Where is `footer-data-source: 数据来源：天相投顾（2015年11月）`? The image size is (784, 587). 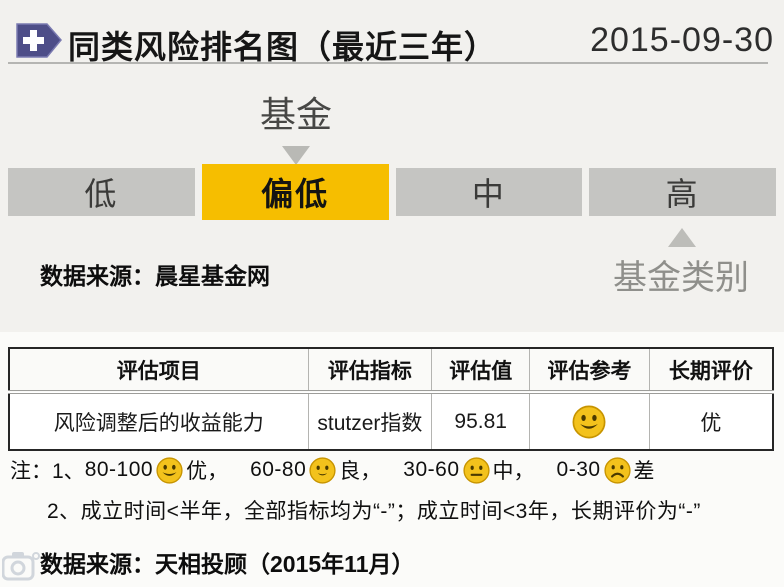 footer-data-source: 数据来源：天相投顾（2015年11月） is located at coordinates (227, 564).